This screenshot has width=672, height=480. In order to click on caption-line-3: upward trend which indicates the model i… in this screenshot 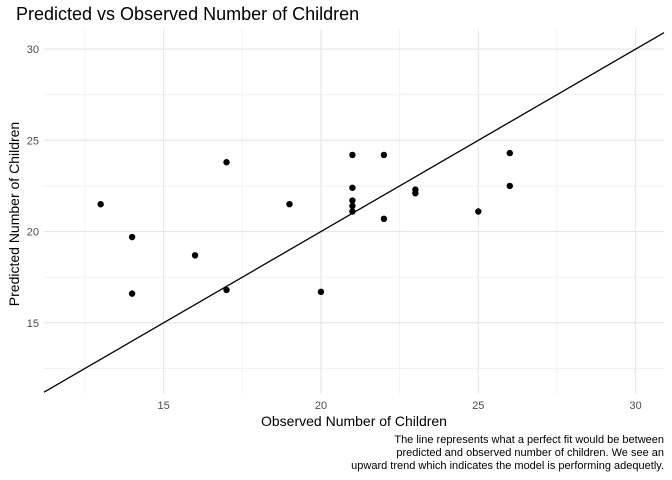, I will do `click(507, 466)`.